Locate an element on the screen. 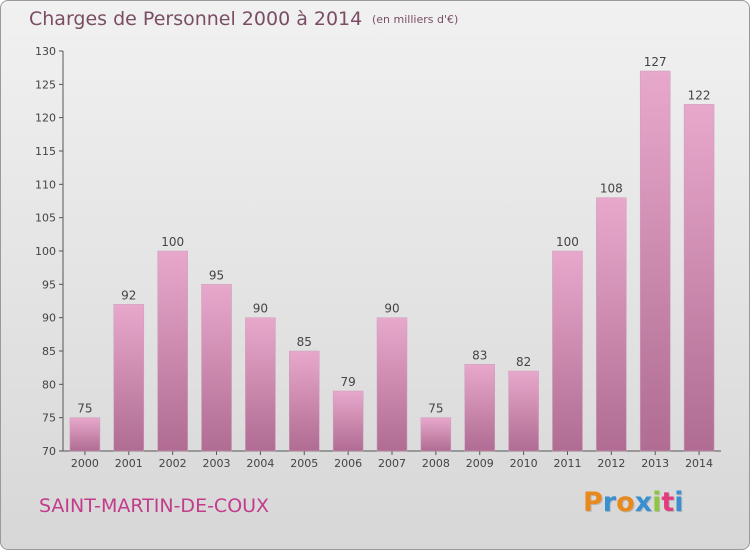 This screenshot has height=550, width=750. bar-value-label: 95 is located at coordinates (216, 275).